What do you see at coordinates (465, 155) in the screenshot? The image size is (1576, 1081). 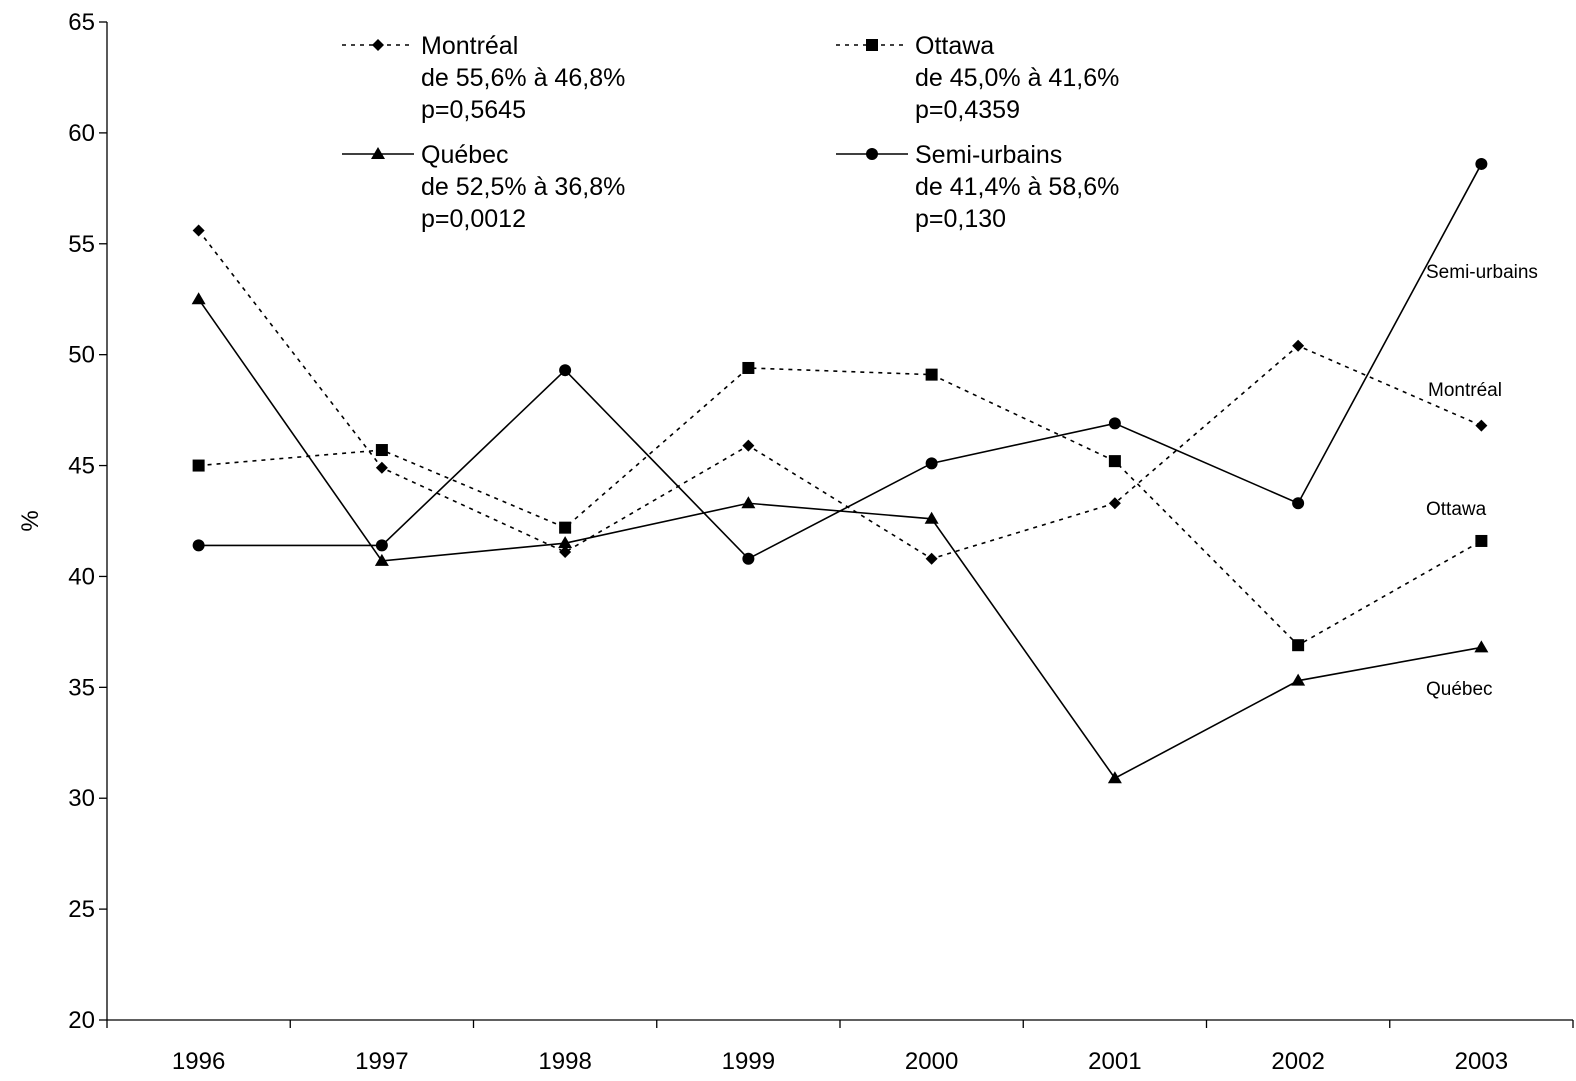 I see `legend-name: Québec` at bounding box center [465, 155].